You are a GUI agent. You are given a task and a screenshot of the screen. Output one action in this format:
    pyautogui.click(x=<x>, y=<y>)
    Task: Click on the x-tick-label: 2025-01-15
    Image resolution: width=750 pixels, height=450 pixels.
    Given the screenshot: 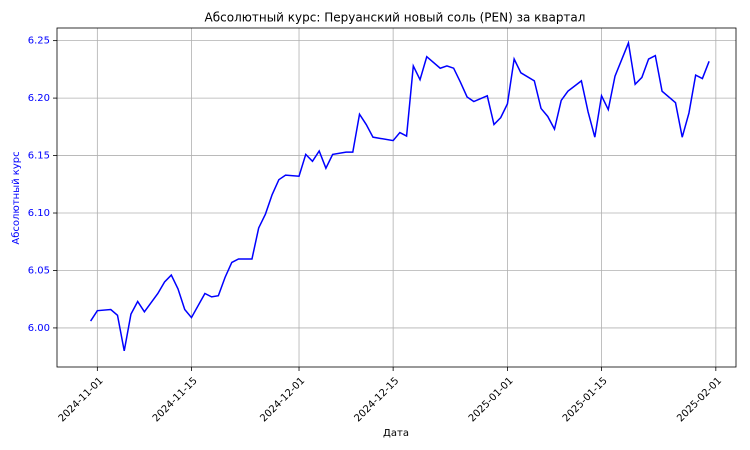 What is the action you would take?
    pyautogui.click(x=585, y=399)
    